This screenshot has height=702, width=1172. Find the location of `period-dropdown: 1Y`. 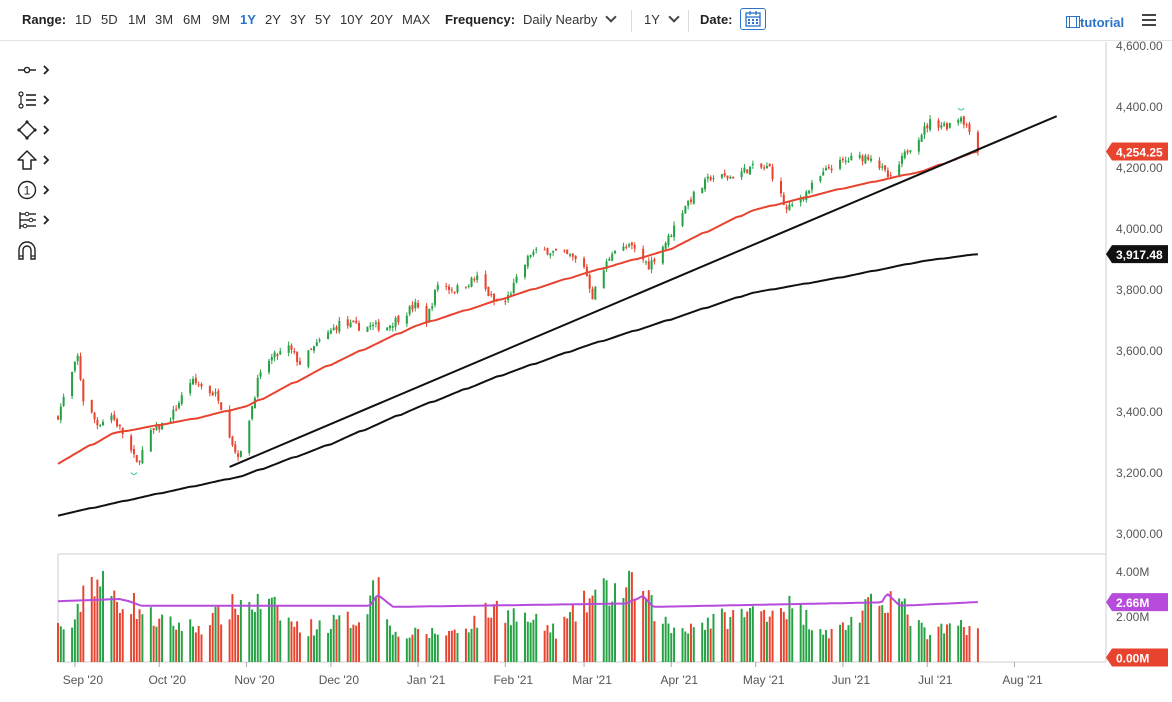

period-dropdown: 1Y is located at coordinates (662, 19).